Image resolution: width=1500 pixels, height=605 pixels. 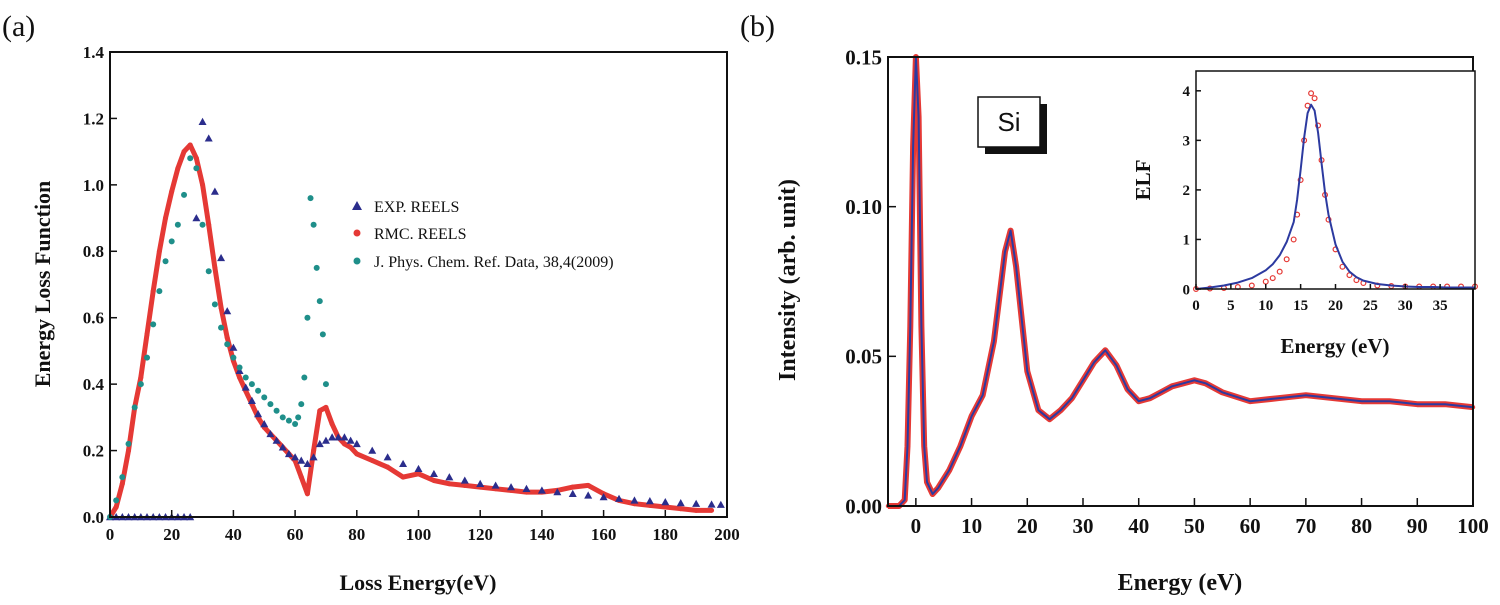 I want to click on panel-b-y-ticks: 0.00 0.05 0.10 0.15, so click(x=870, y=281).